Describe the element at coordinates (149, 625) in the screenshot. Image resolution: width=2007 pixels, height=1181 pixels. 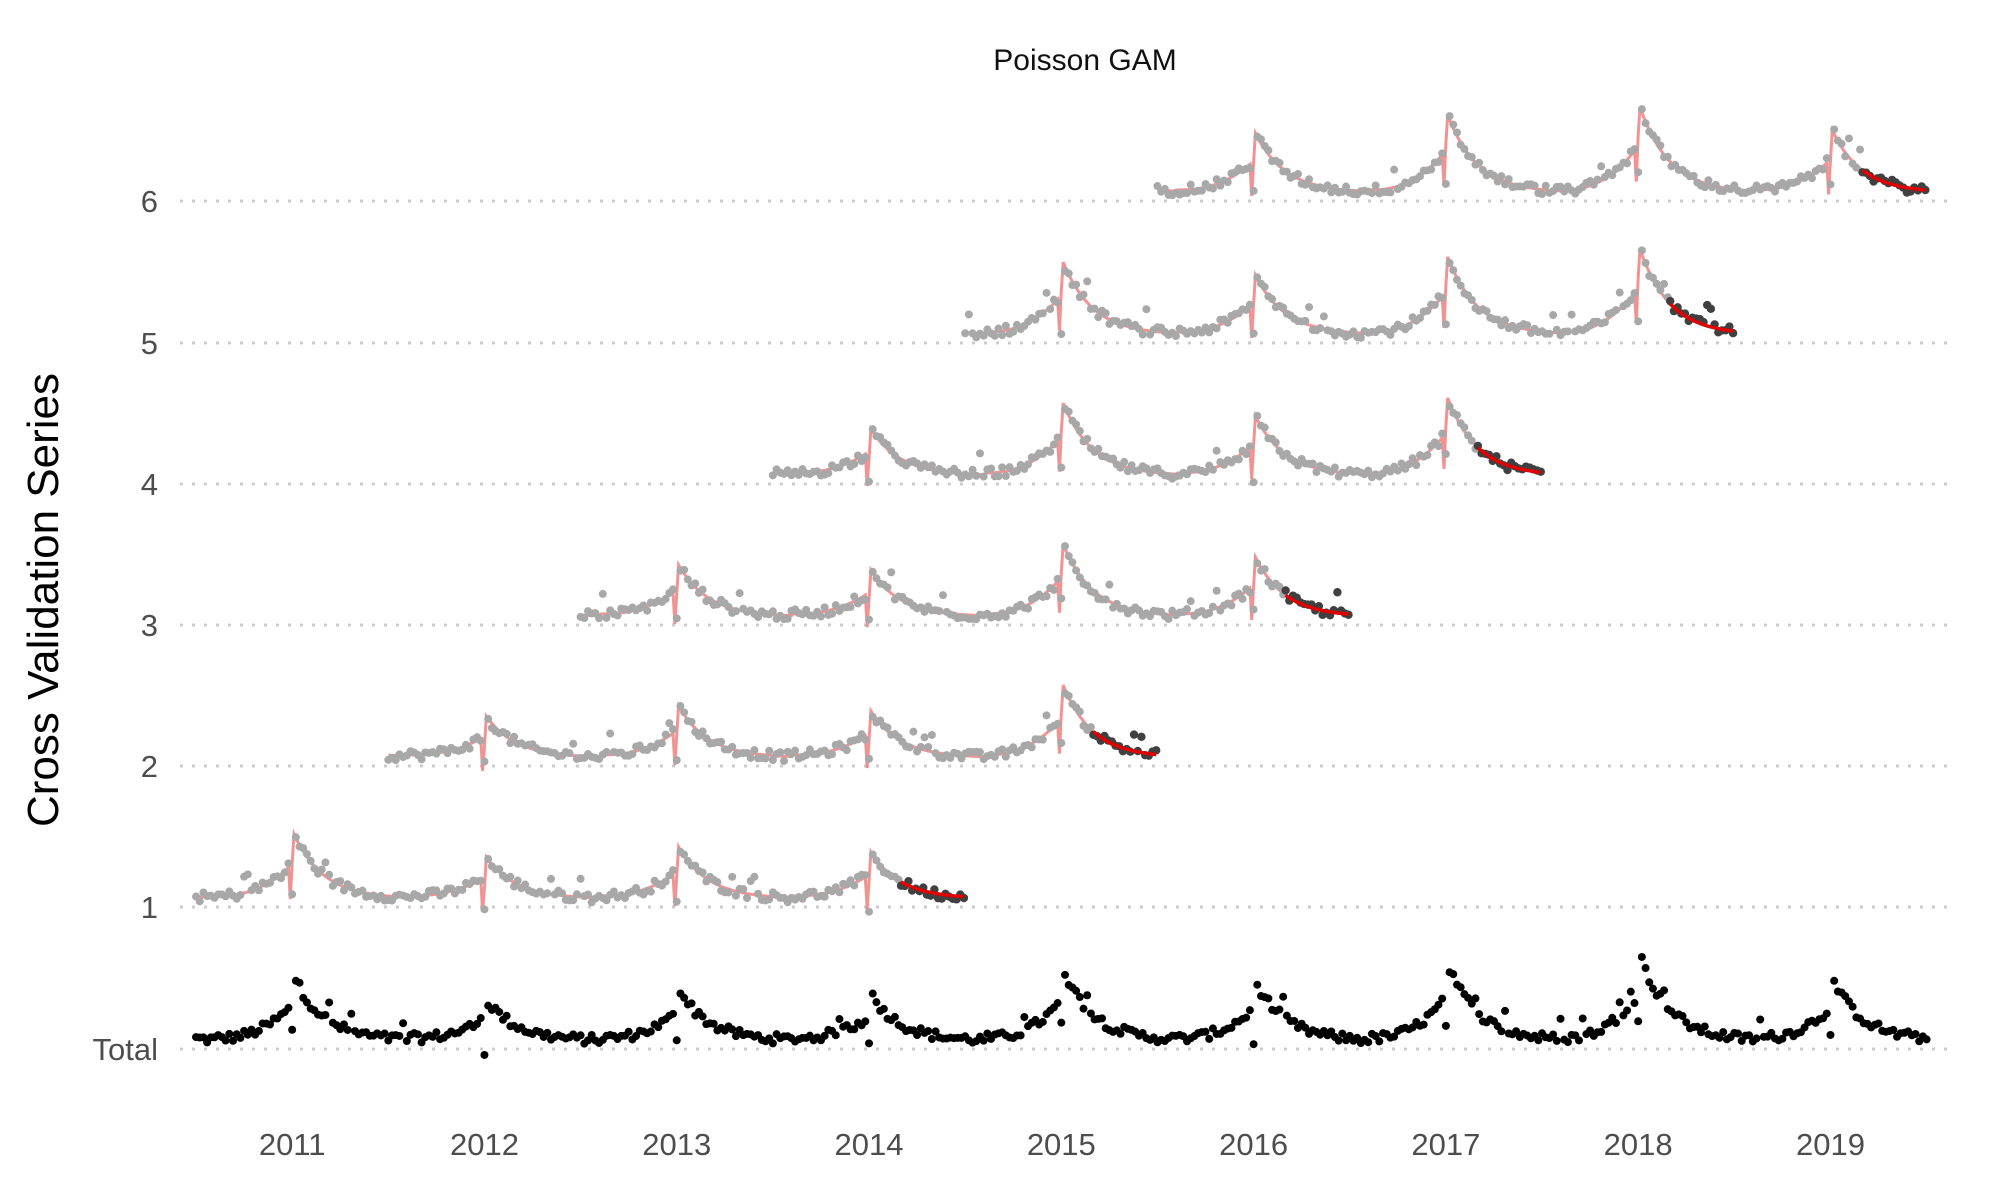
I see `y-tick-label: 3` at that location.